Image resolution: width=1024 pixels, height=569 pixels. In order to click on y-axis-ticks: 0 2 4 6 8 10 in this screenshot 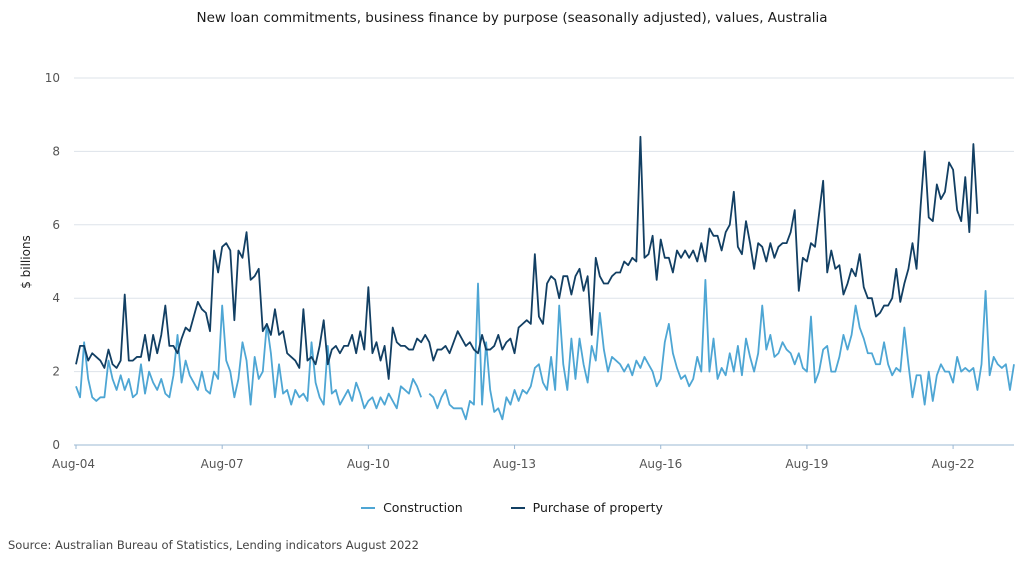, I will do `click(52, 261)`.